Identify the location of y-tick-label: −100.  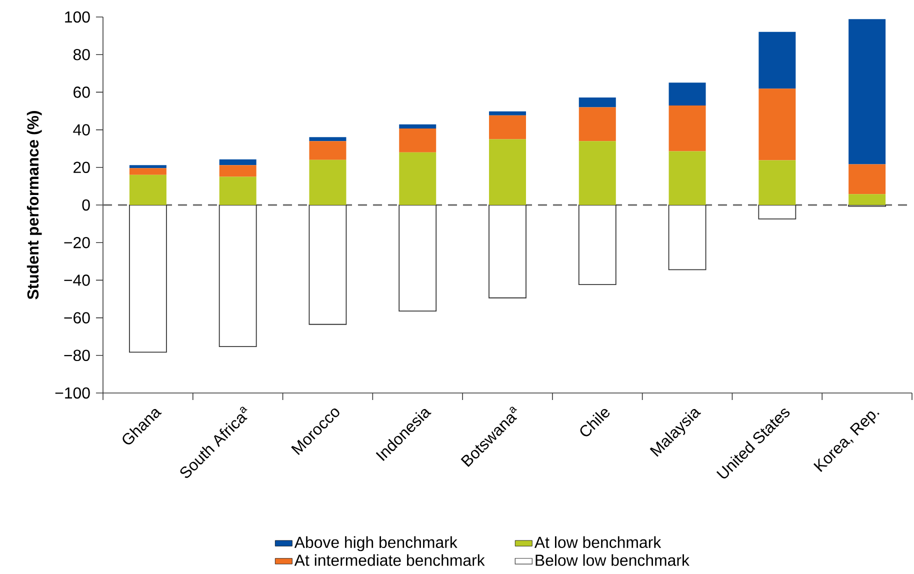
(72, 393).